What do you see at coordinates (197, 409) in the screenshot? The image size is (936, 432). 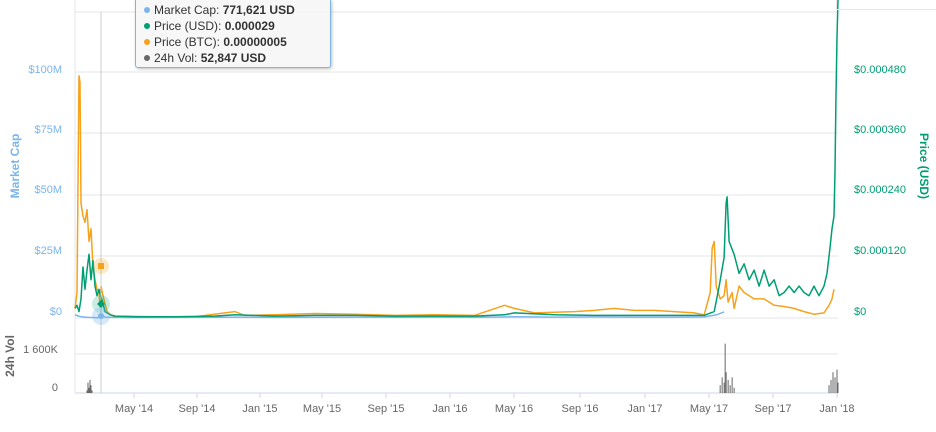 I see `x-axis-tick-label: Sep '14` at bounding box center [197, 409].